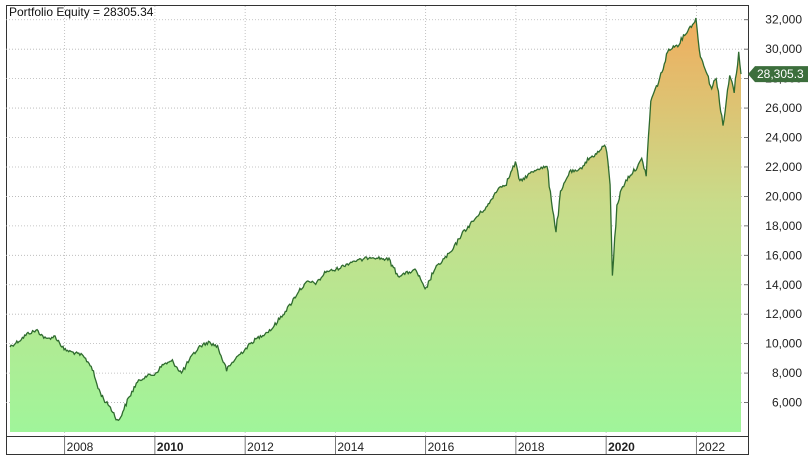 This screenshot has height=461, width=808. I want to click on x-tick-label: 2008, so click(80, 447).